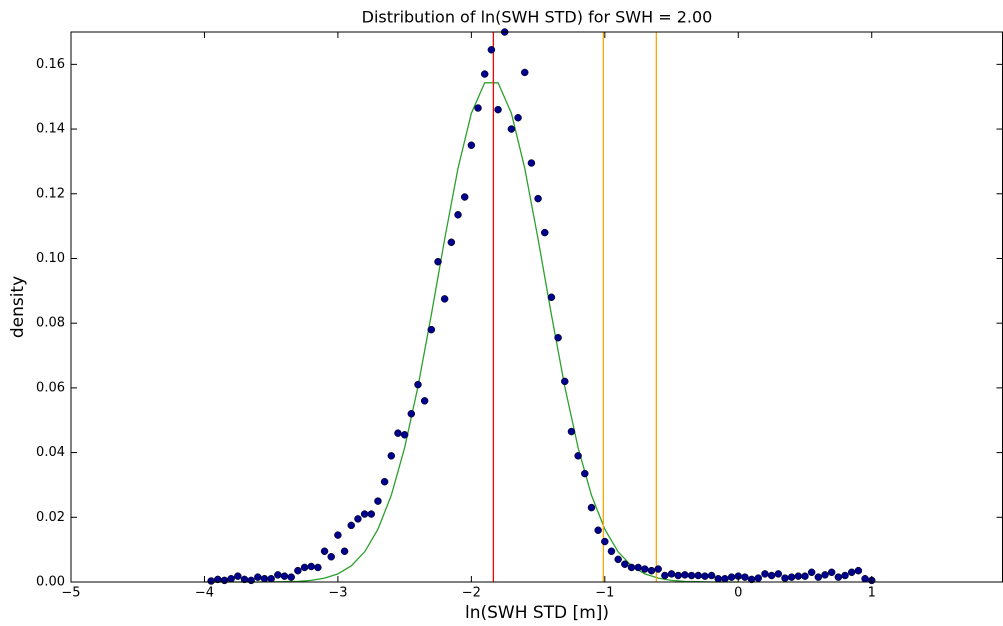 The height and width of the screenshot is (626, 1003). Describe the element at coordinates (50, 258) in the screenshot. I see `y-tick-label: 0.10` at that location.